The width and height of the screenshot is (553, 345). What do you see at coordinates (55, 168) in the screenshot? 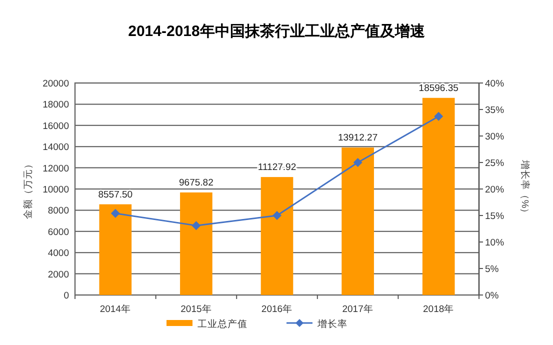
I see `y-tick-label: 12000` at bounding box center [55, 168].